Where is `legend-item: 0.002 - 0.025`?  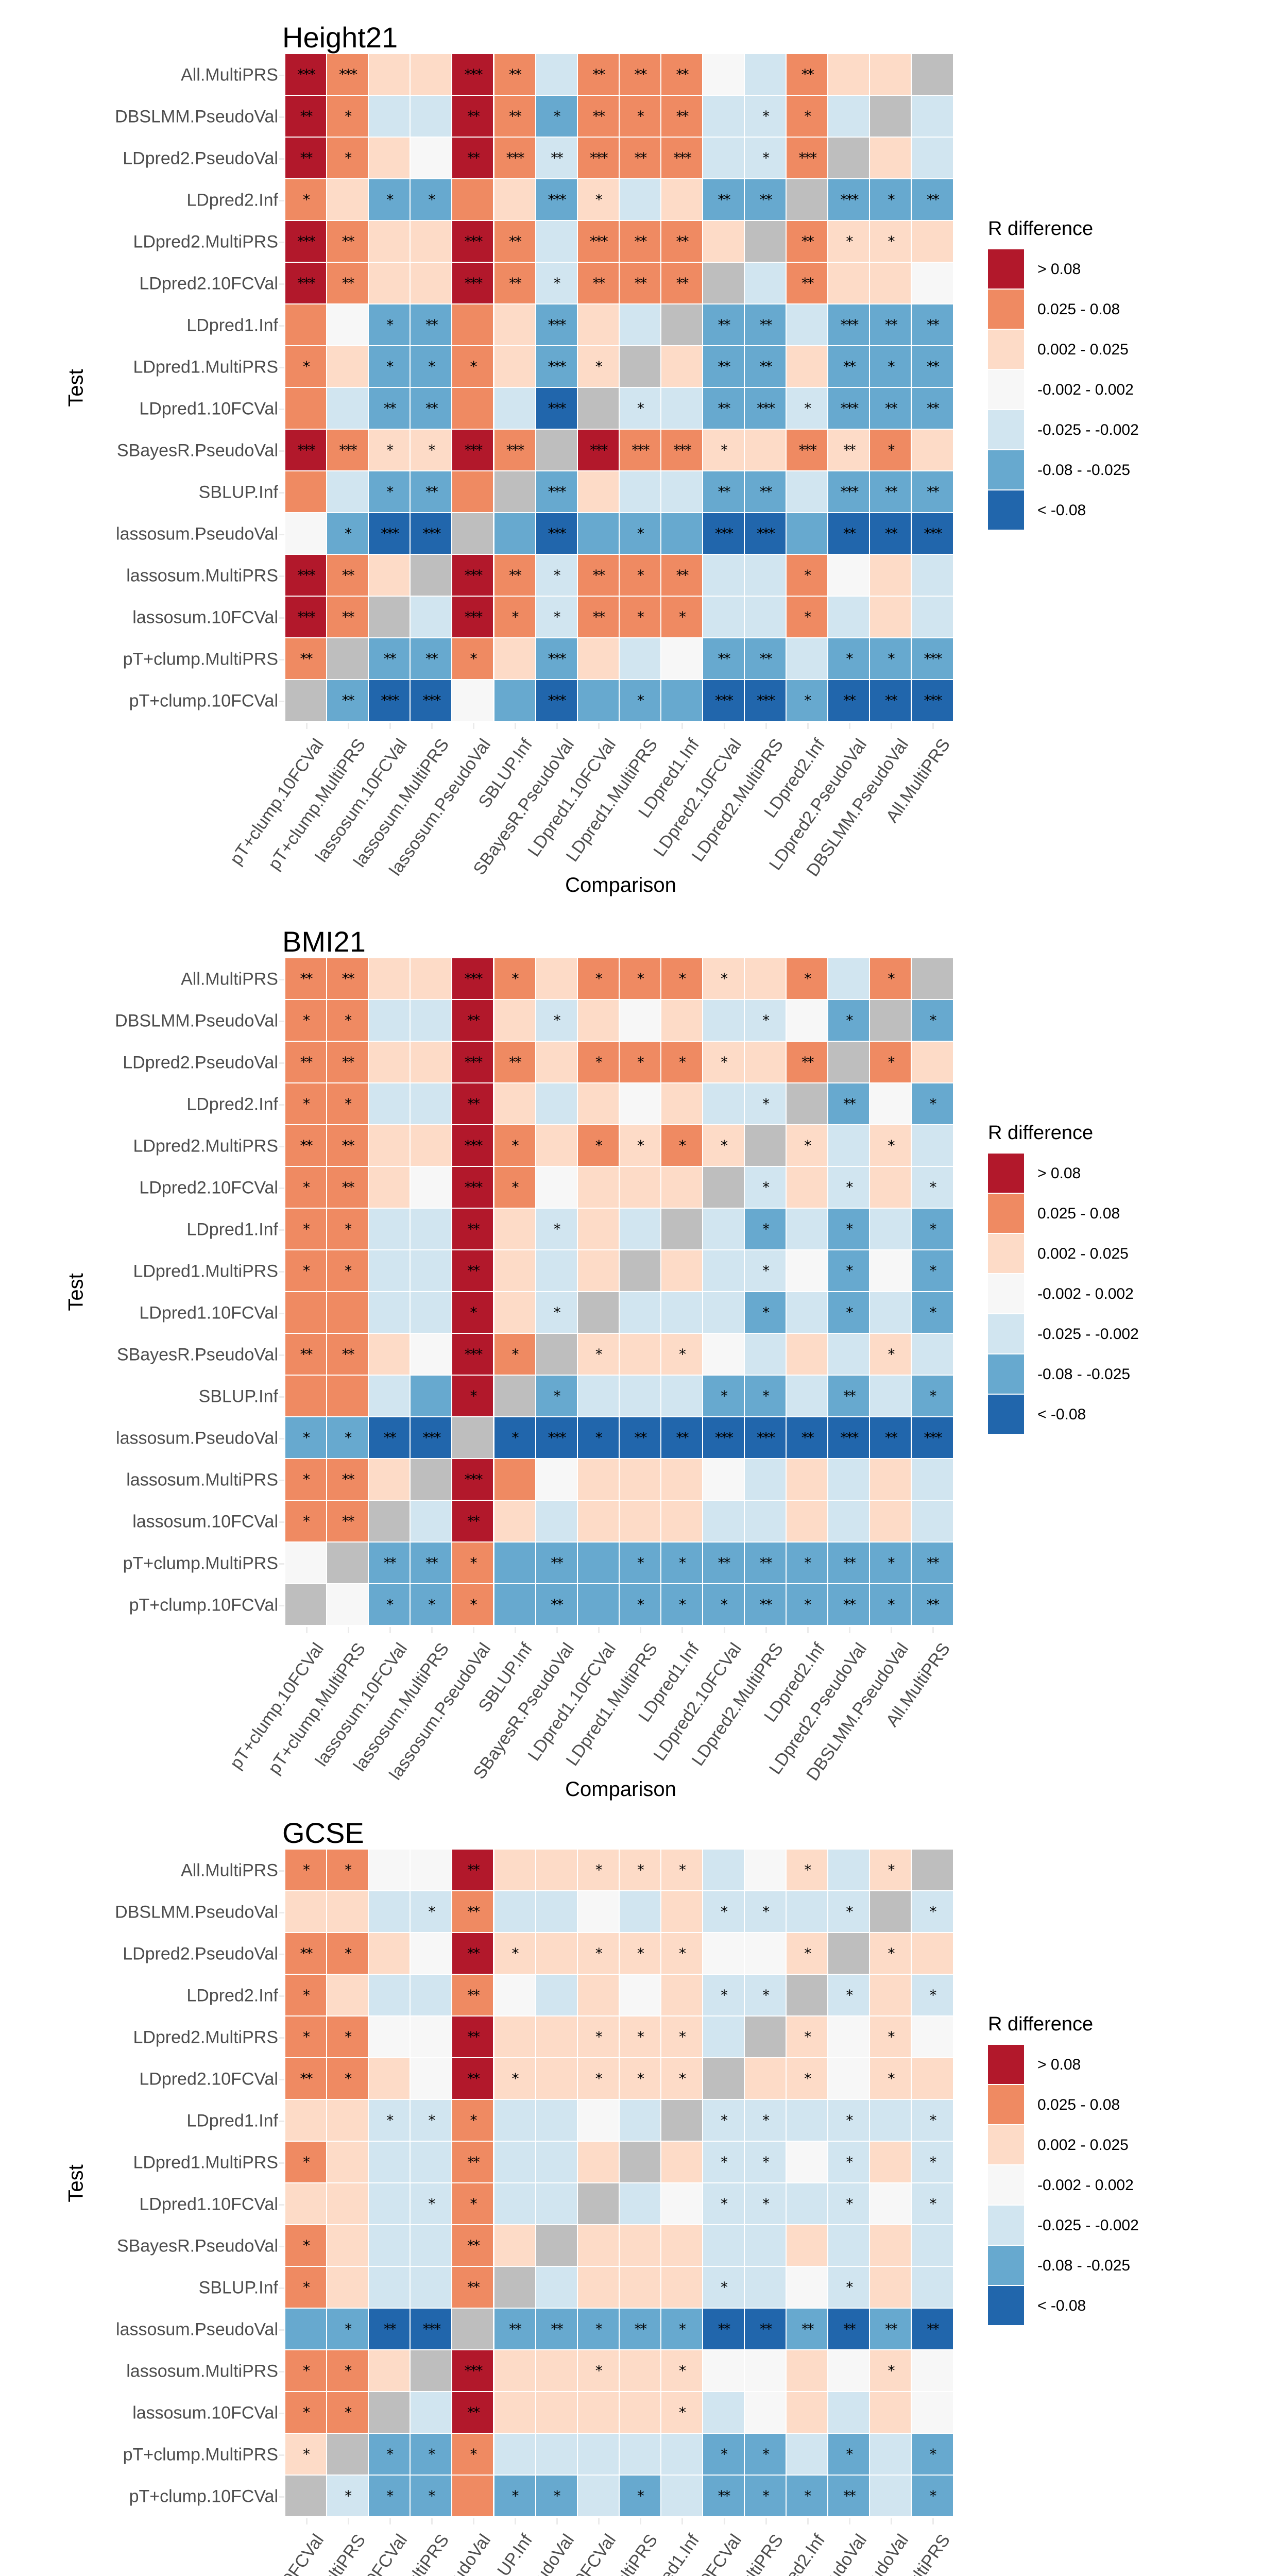
legend-item: 0.002 - 0.025 is located at coordinates (1063, 350).